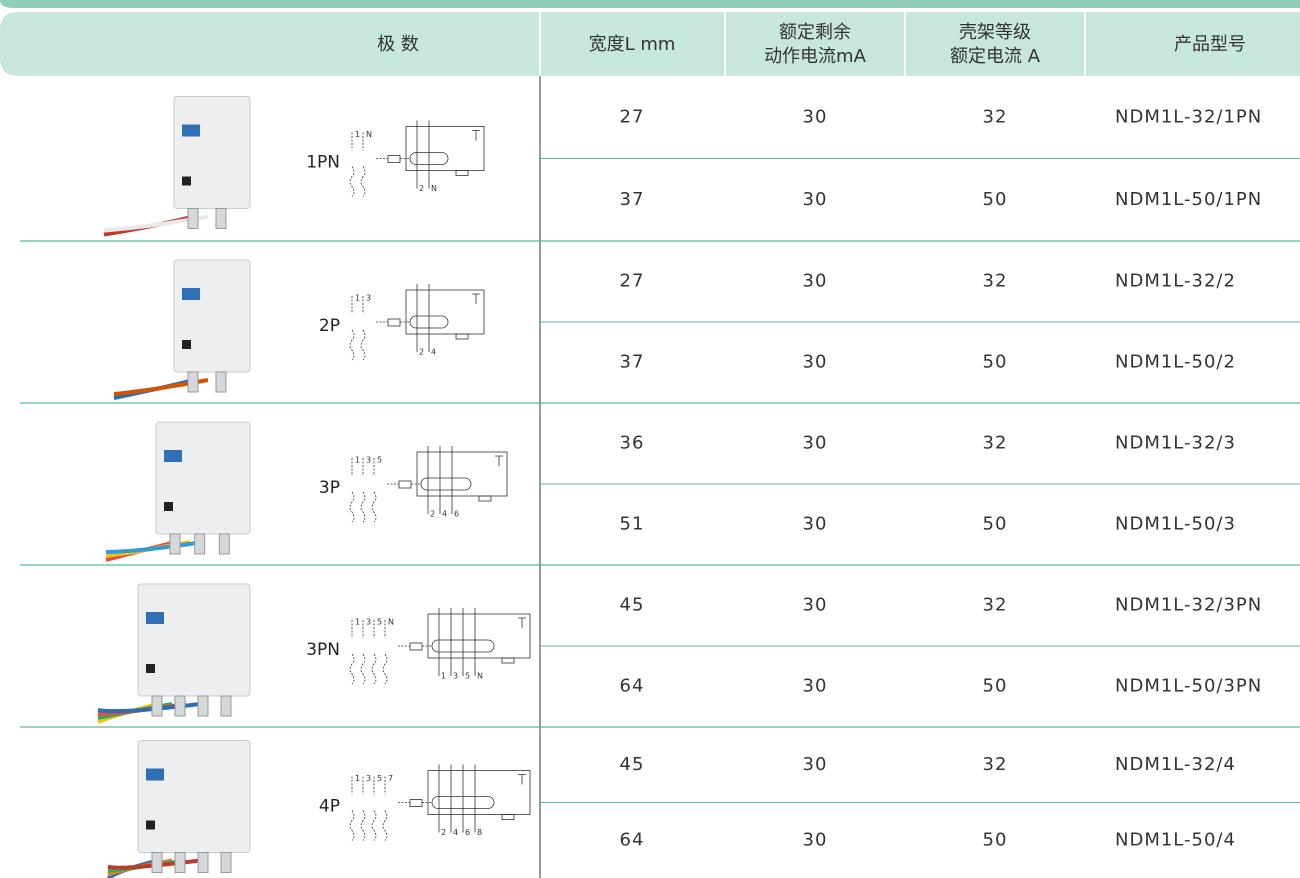 This screenshot has height=878, width=1300. What do you see at coordinates (1175, 281) in the screenshot?
I see `cell: NDM1L-32/2` at bounding box center [1175, 281].